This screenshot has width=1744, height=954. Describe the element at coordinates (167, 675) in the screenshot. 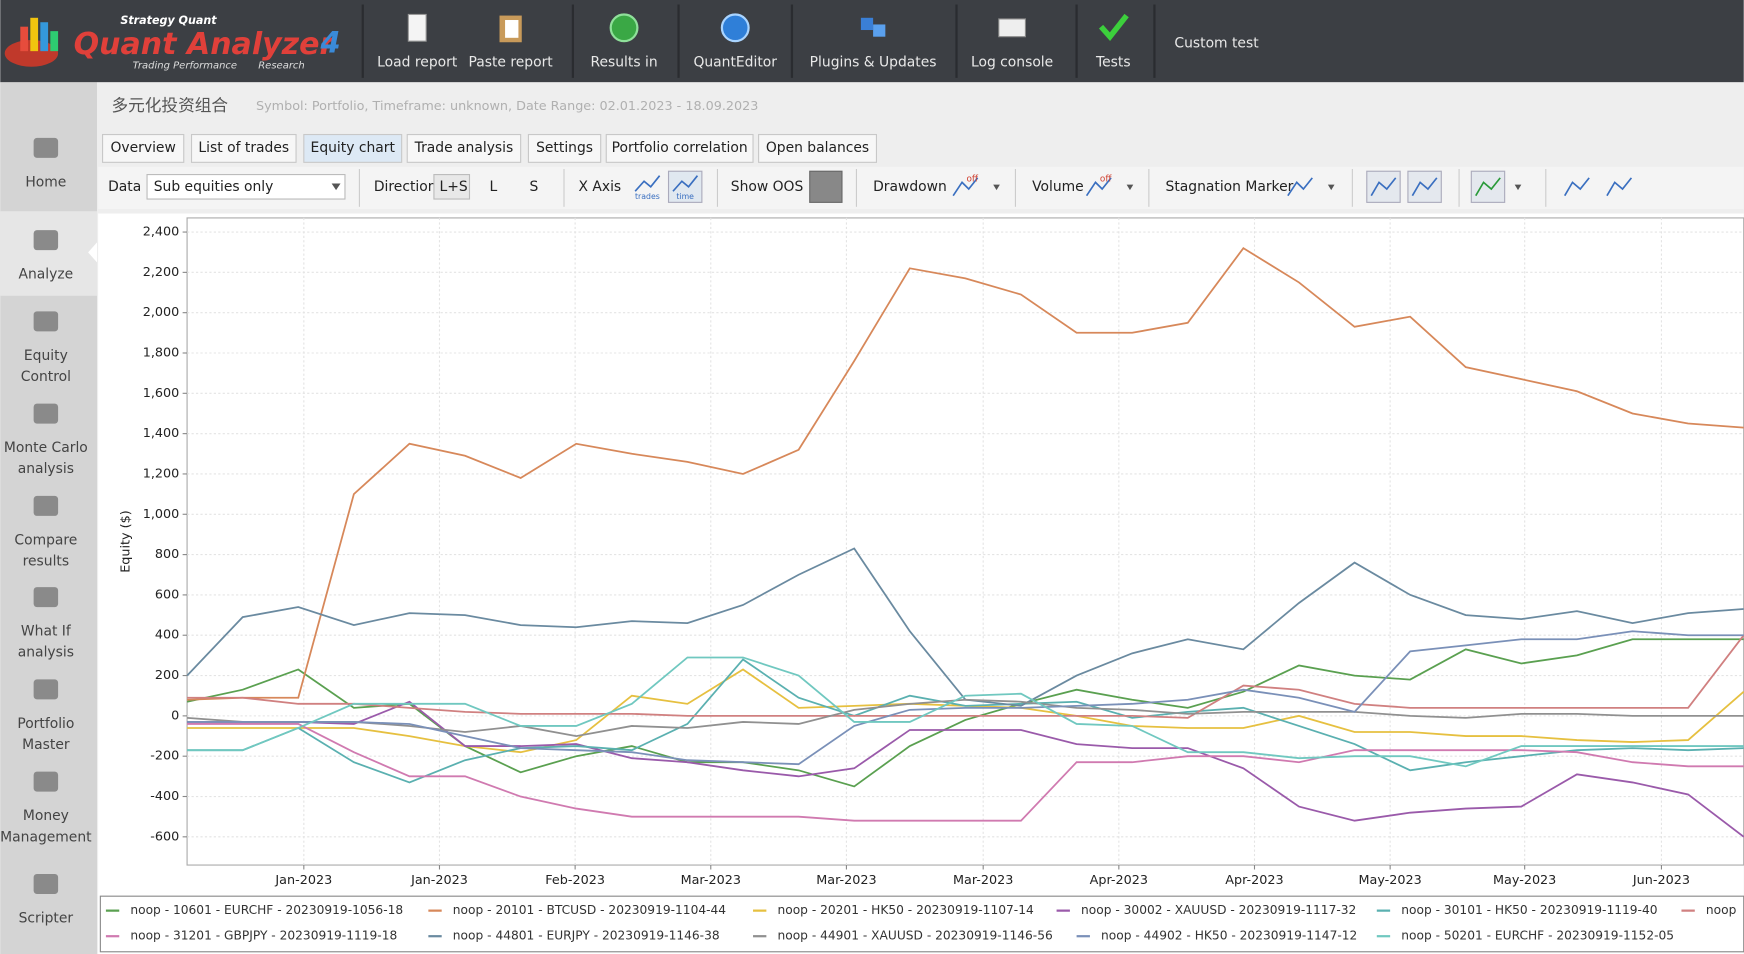

I see `y-tick-label: 200` at that location.